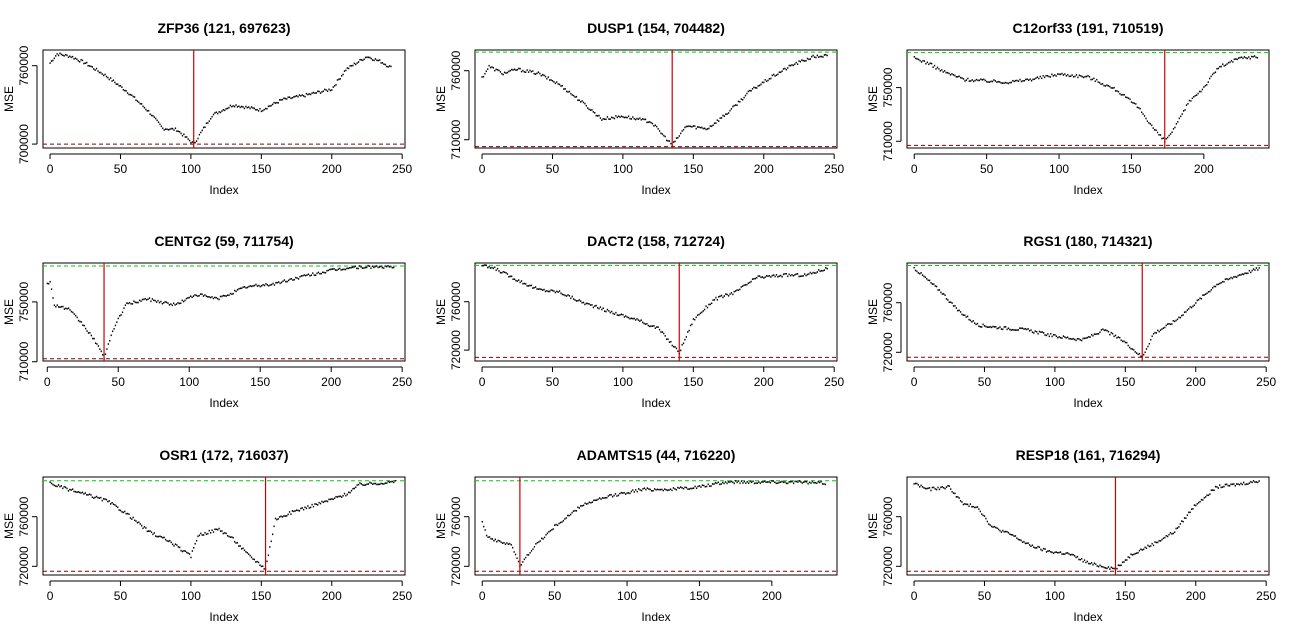 Image resolution: width=1297 pixels, height=638 pixels. What do you see at coordinates (50, 169) in the screenshot?
I see `x-tick-label: 0` at bounding box center [50, 169].